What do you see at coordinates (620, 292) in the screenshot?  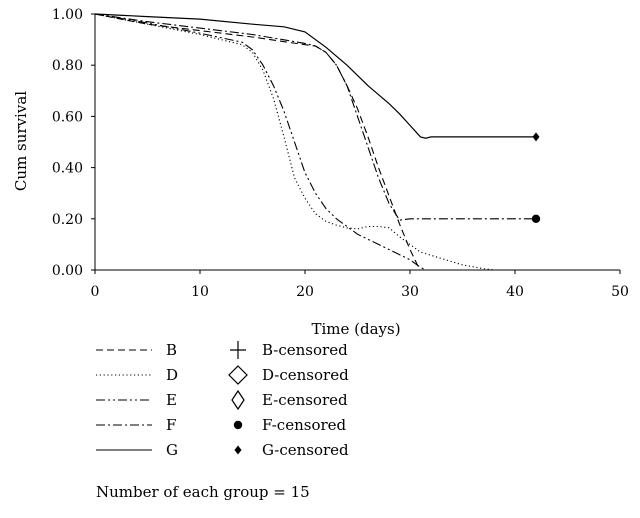 I see `x-tick-label: 50` at bounding box center [620, 292].